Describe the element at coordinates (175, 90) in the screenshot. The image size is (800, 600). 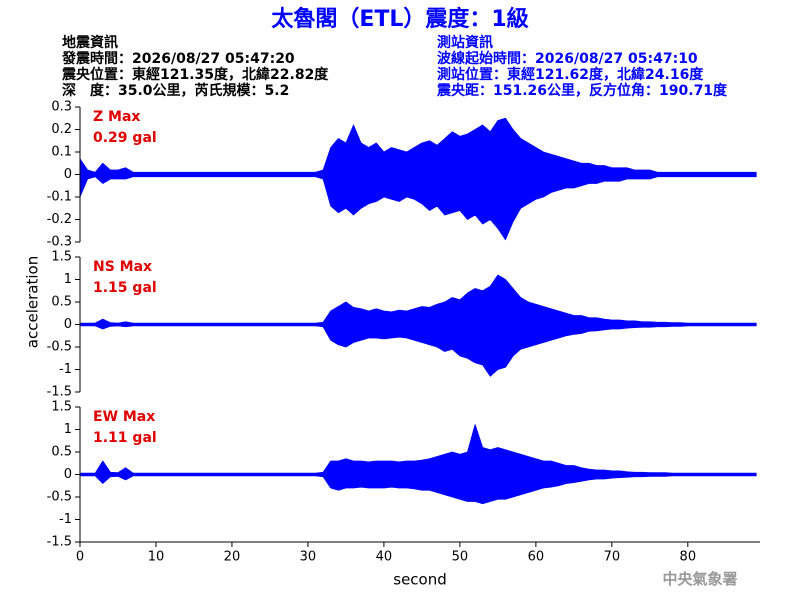
I see `header-left: 深 度：35.0公里，芮氏規模：5.2` at that location.